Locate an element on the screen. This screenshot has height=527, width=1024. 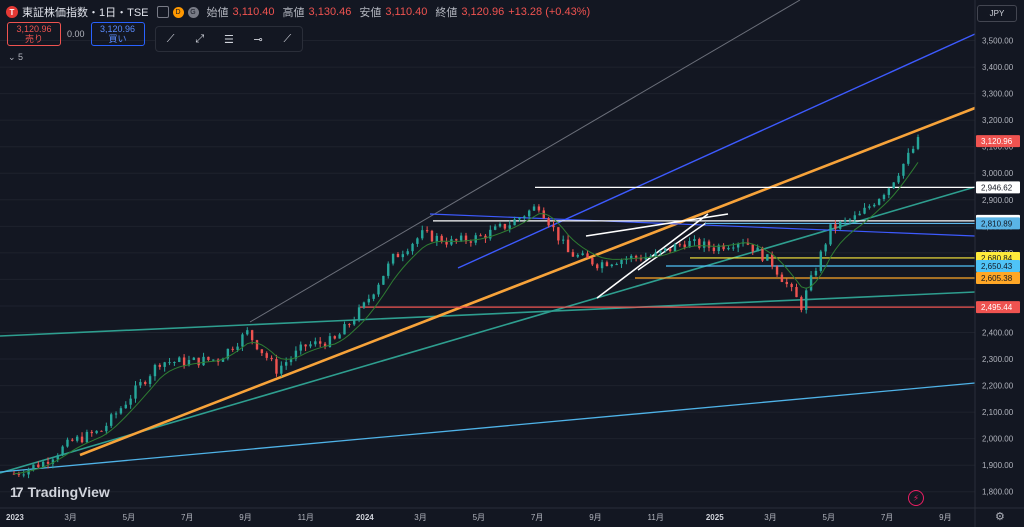
trend-line-icon: ⟋ is located at coordinates (170, 38).